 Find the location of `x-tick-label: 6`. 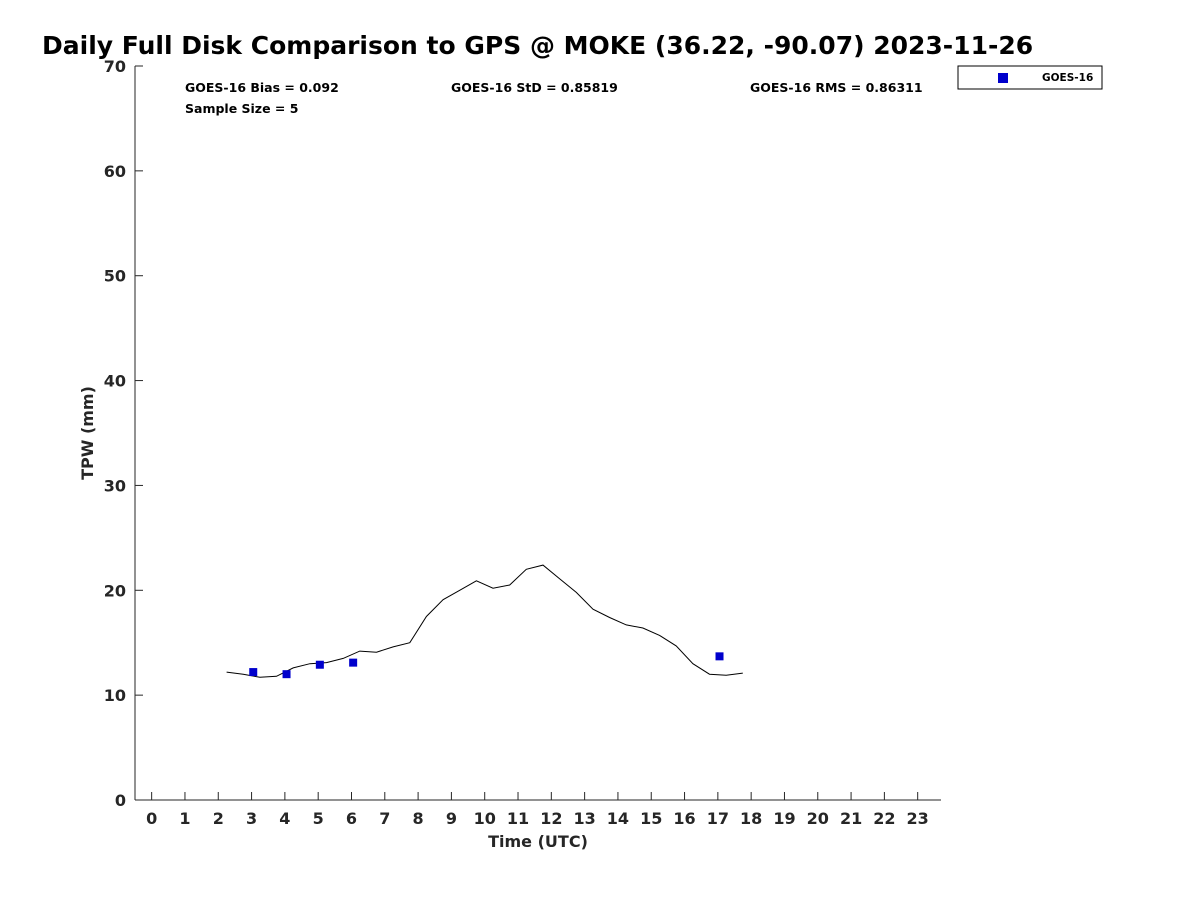

x-tick-label: 6 is located at coordinates (351, 818).